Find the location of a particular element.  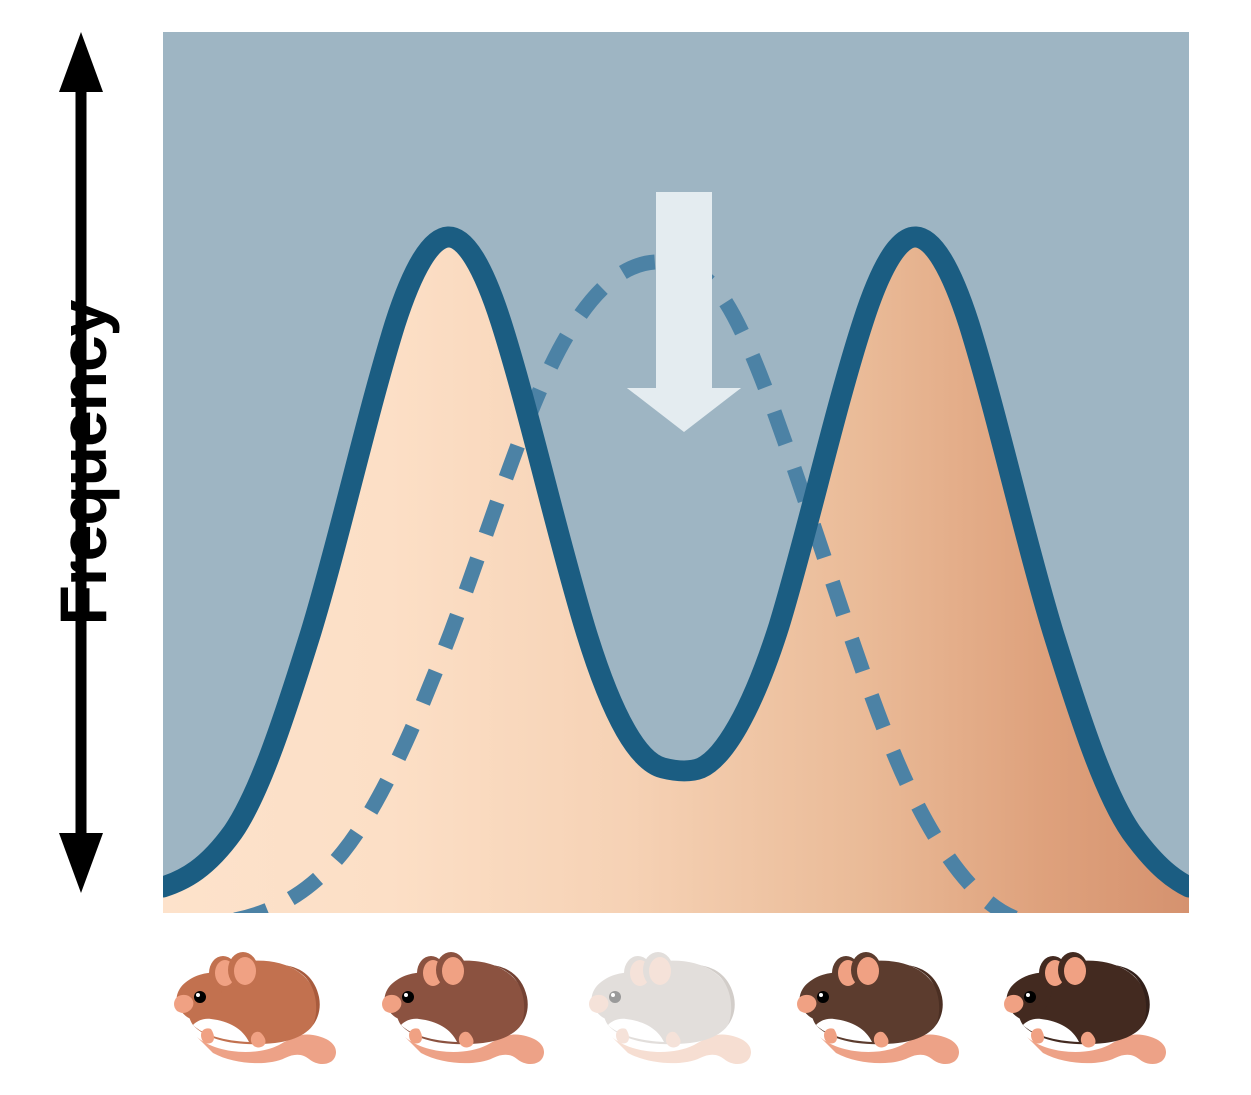

mouse-white is located at coordinates (676, 1000).